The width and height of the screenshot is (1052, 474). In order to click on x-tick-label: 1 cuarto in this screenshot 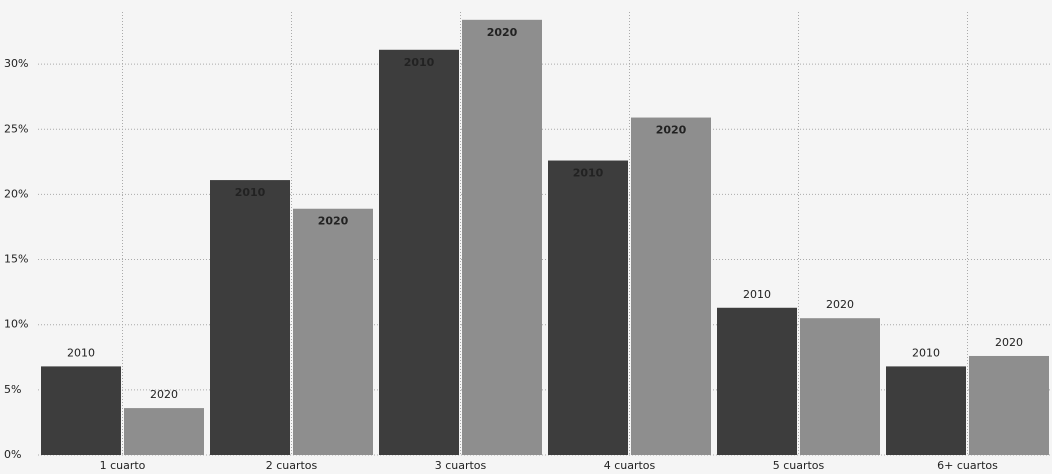, I will do `click(123, 465)`.